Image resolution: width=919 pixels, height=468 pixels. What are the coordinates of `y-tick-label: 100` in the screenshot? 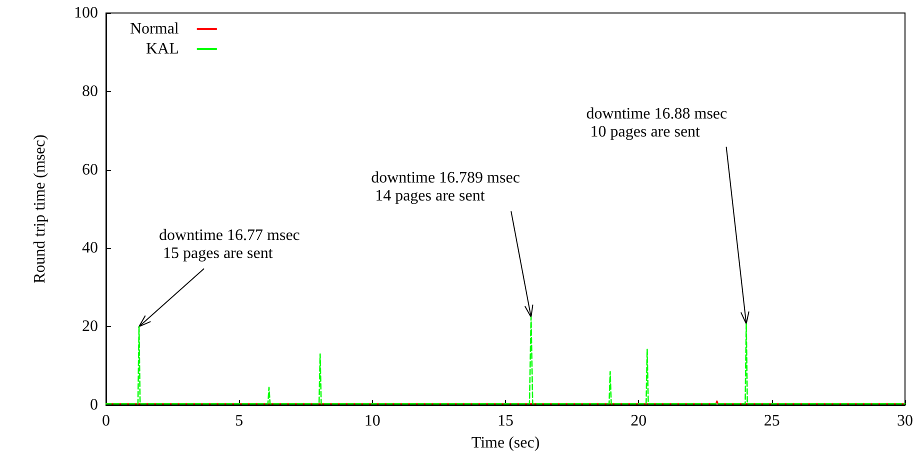 It's located at (86, 13).